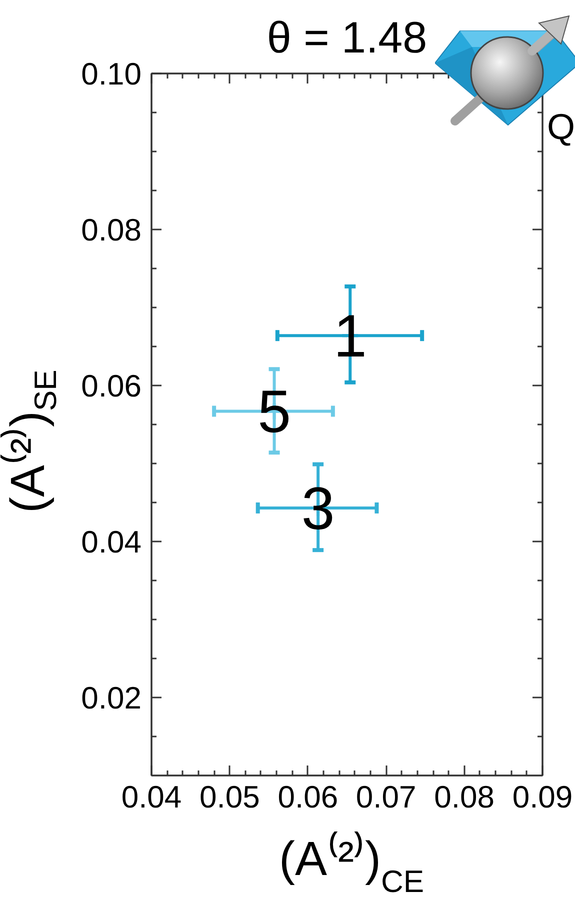 This screenshot has height=900, width=575. I want to click on y-tick-label: 0.02, so click(111, 698).